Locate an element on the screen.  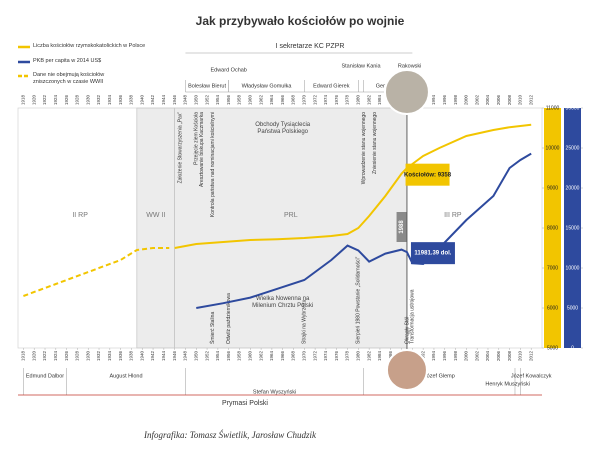
x-tick-label: 1950 is located at coordinates (195, 355).